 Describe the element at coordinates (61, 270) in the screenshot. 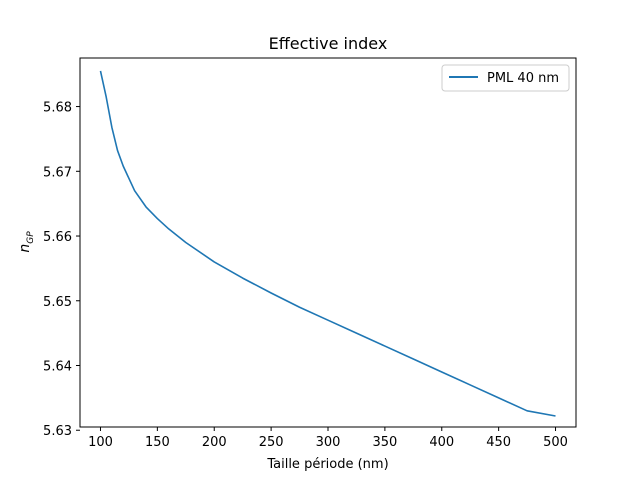

I see `y-axis: 5.63 5.64 5.65 5.66 5.67 5.68` at that location.